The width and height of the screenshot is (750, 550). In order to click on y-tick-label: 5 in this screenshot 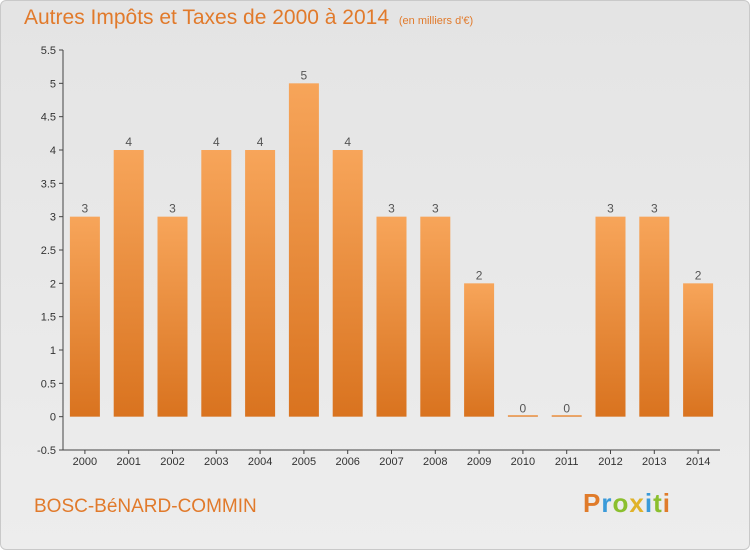, I will do `click(53, 84)`.